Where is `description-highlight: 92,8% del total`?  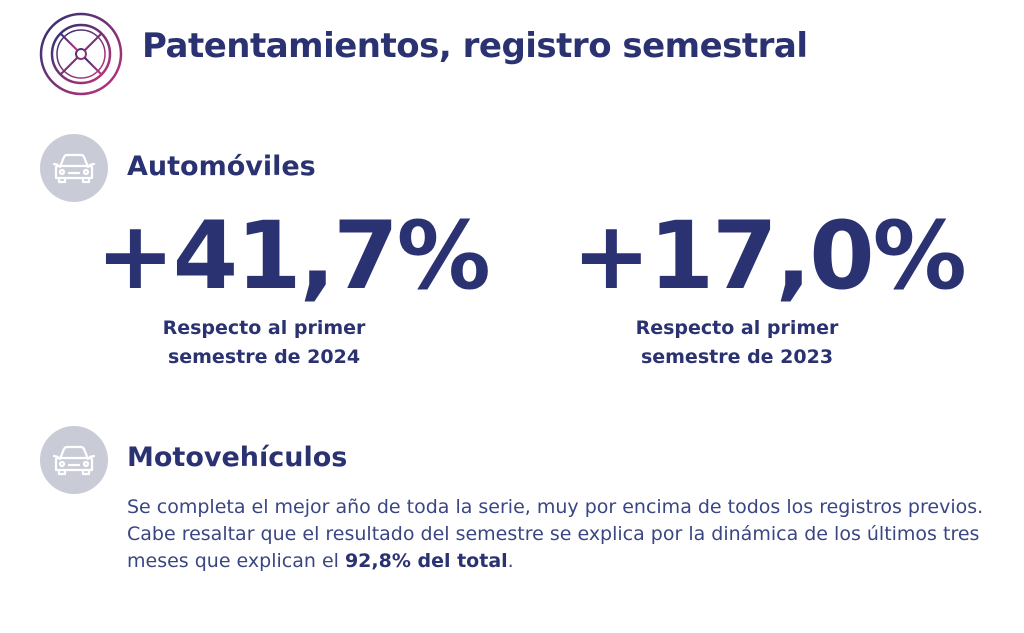
description-highlight: 92,8% del total is located at coordinates (426, 561).